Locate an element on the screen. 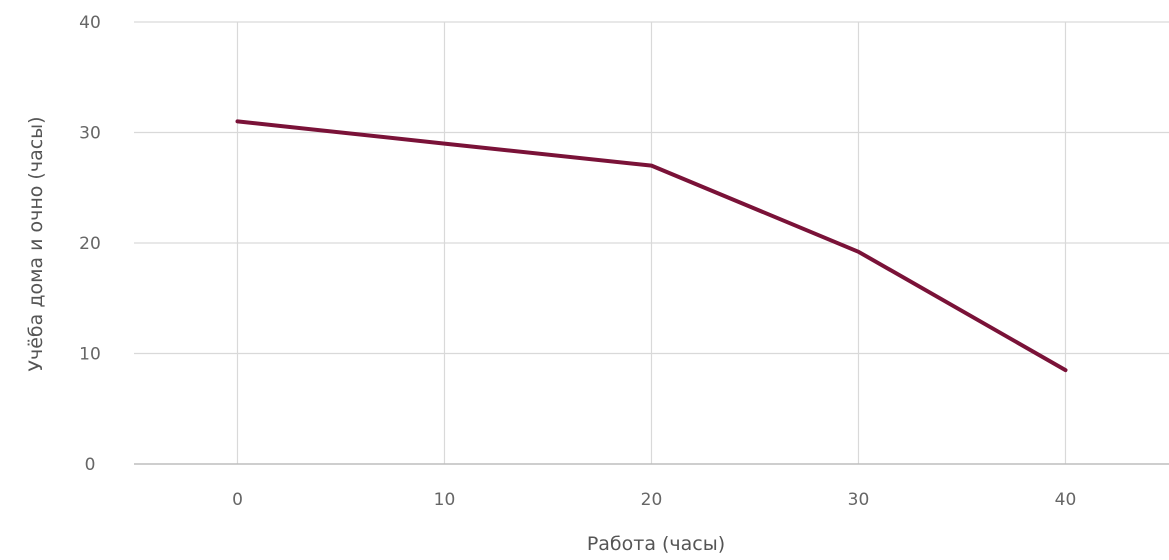  y-tick-label: 20 is located at coordinates (90, 244).